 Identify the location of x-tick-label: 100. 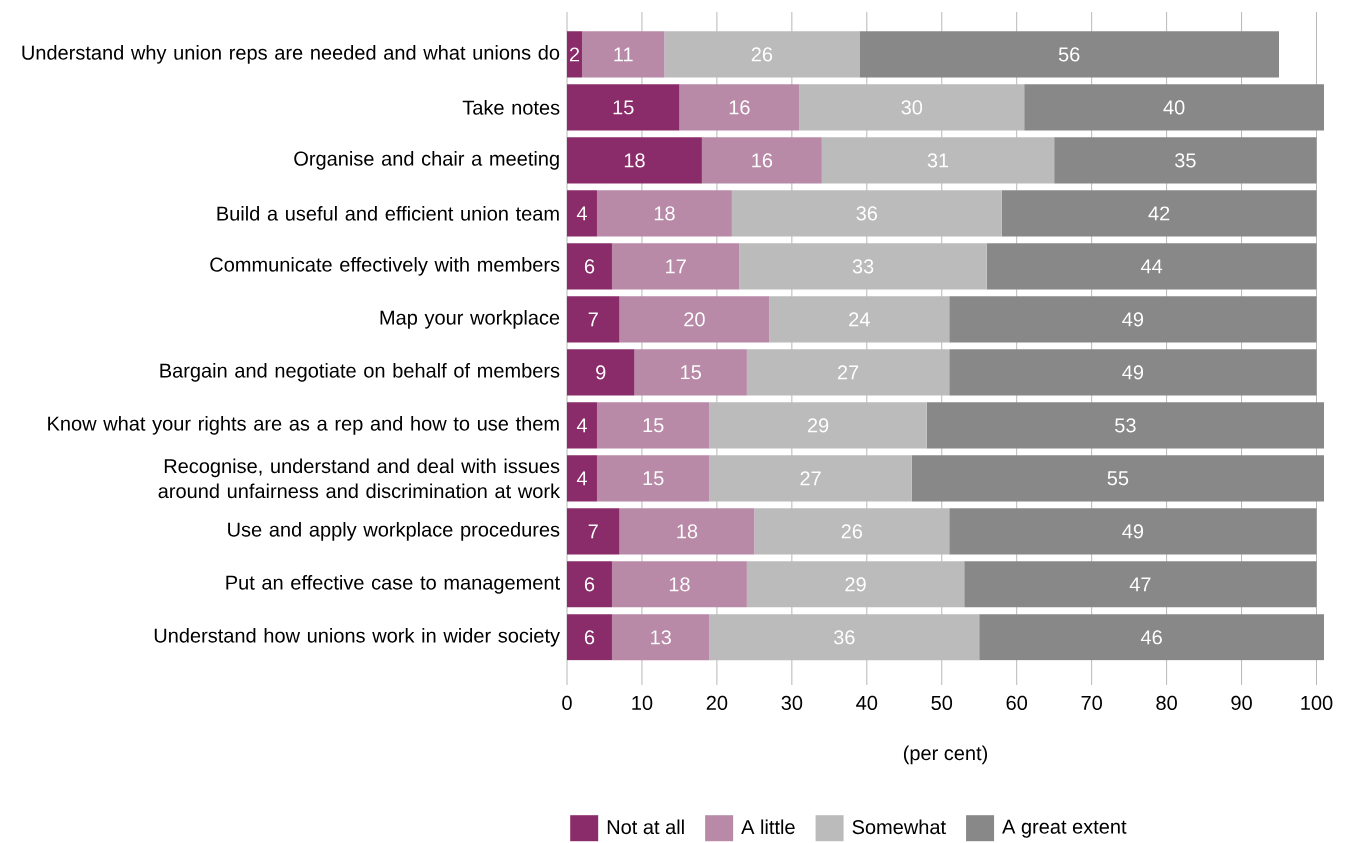
(1317, 702).